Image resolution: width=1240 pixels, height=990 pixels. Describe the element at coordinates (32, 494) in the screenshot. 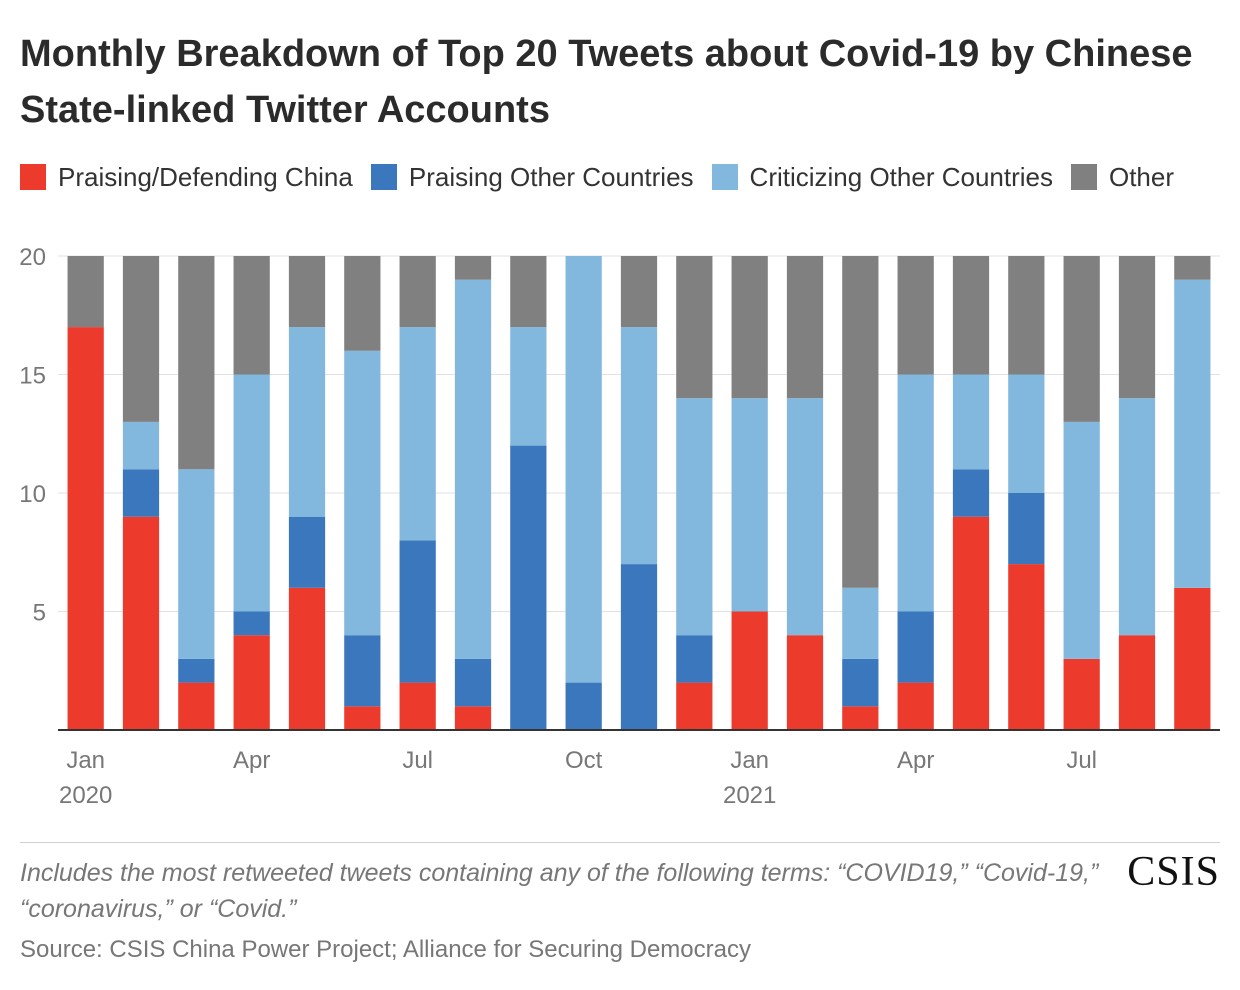

I see `y-tick-label: 10` at that location.